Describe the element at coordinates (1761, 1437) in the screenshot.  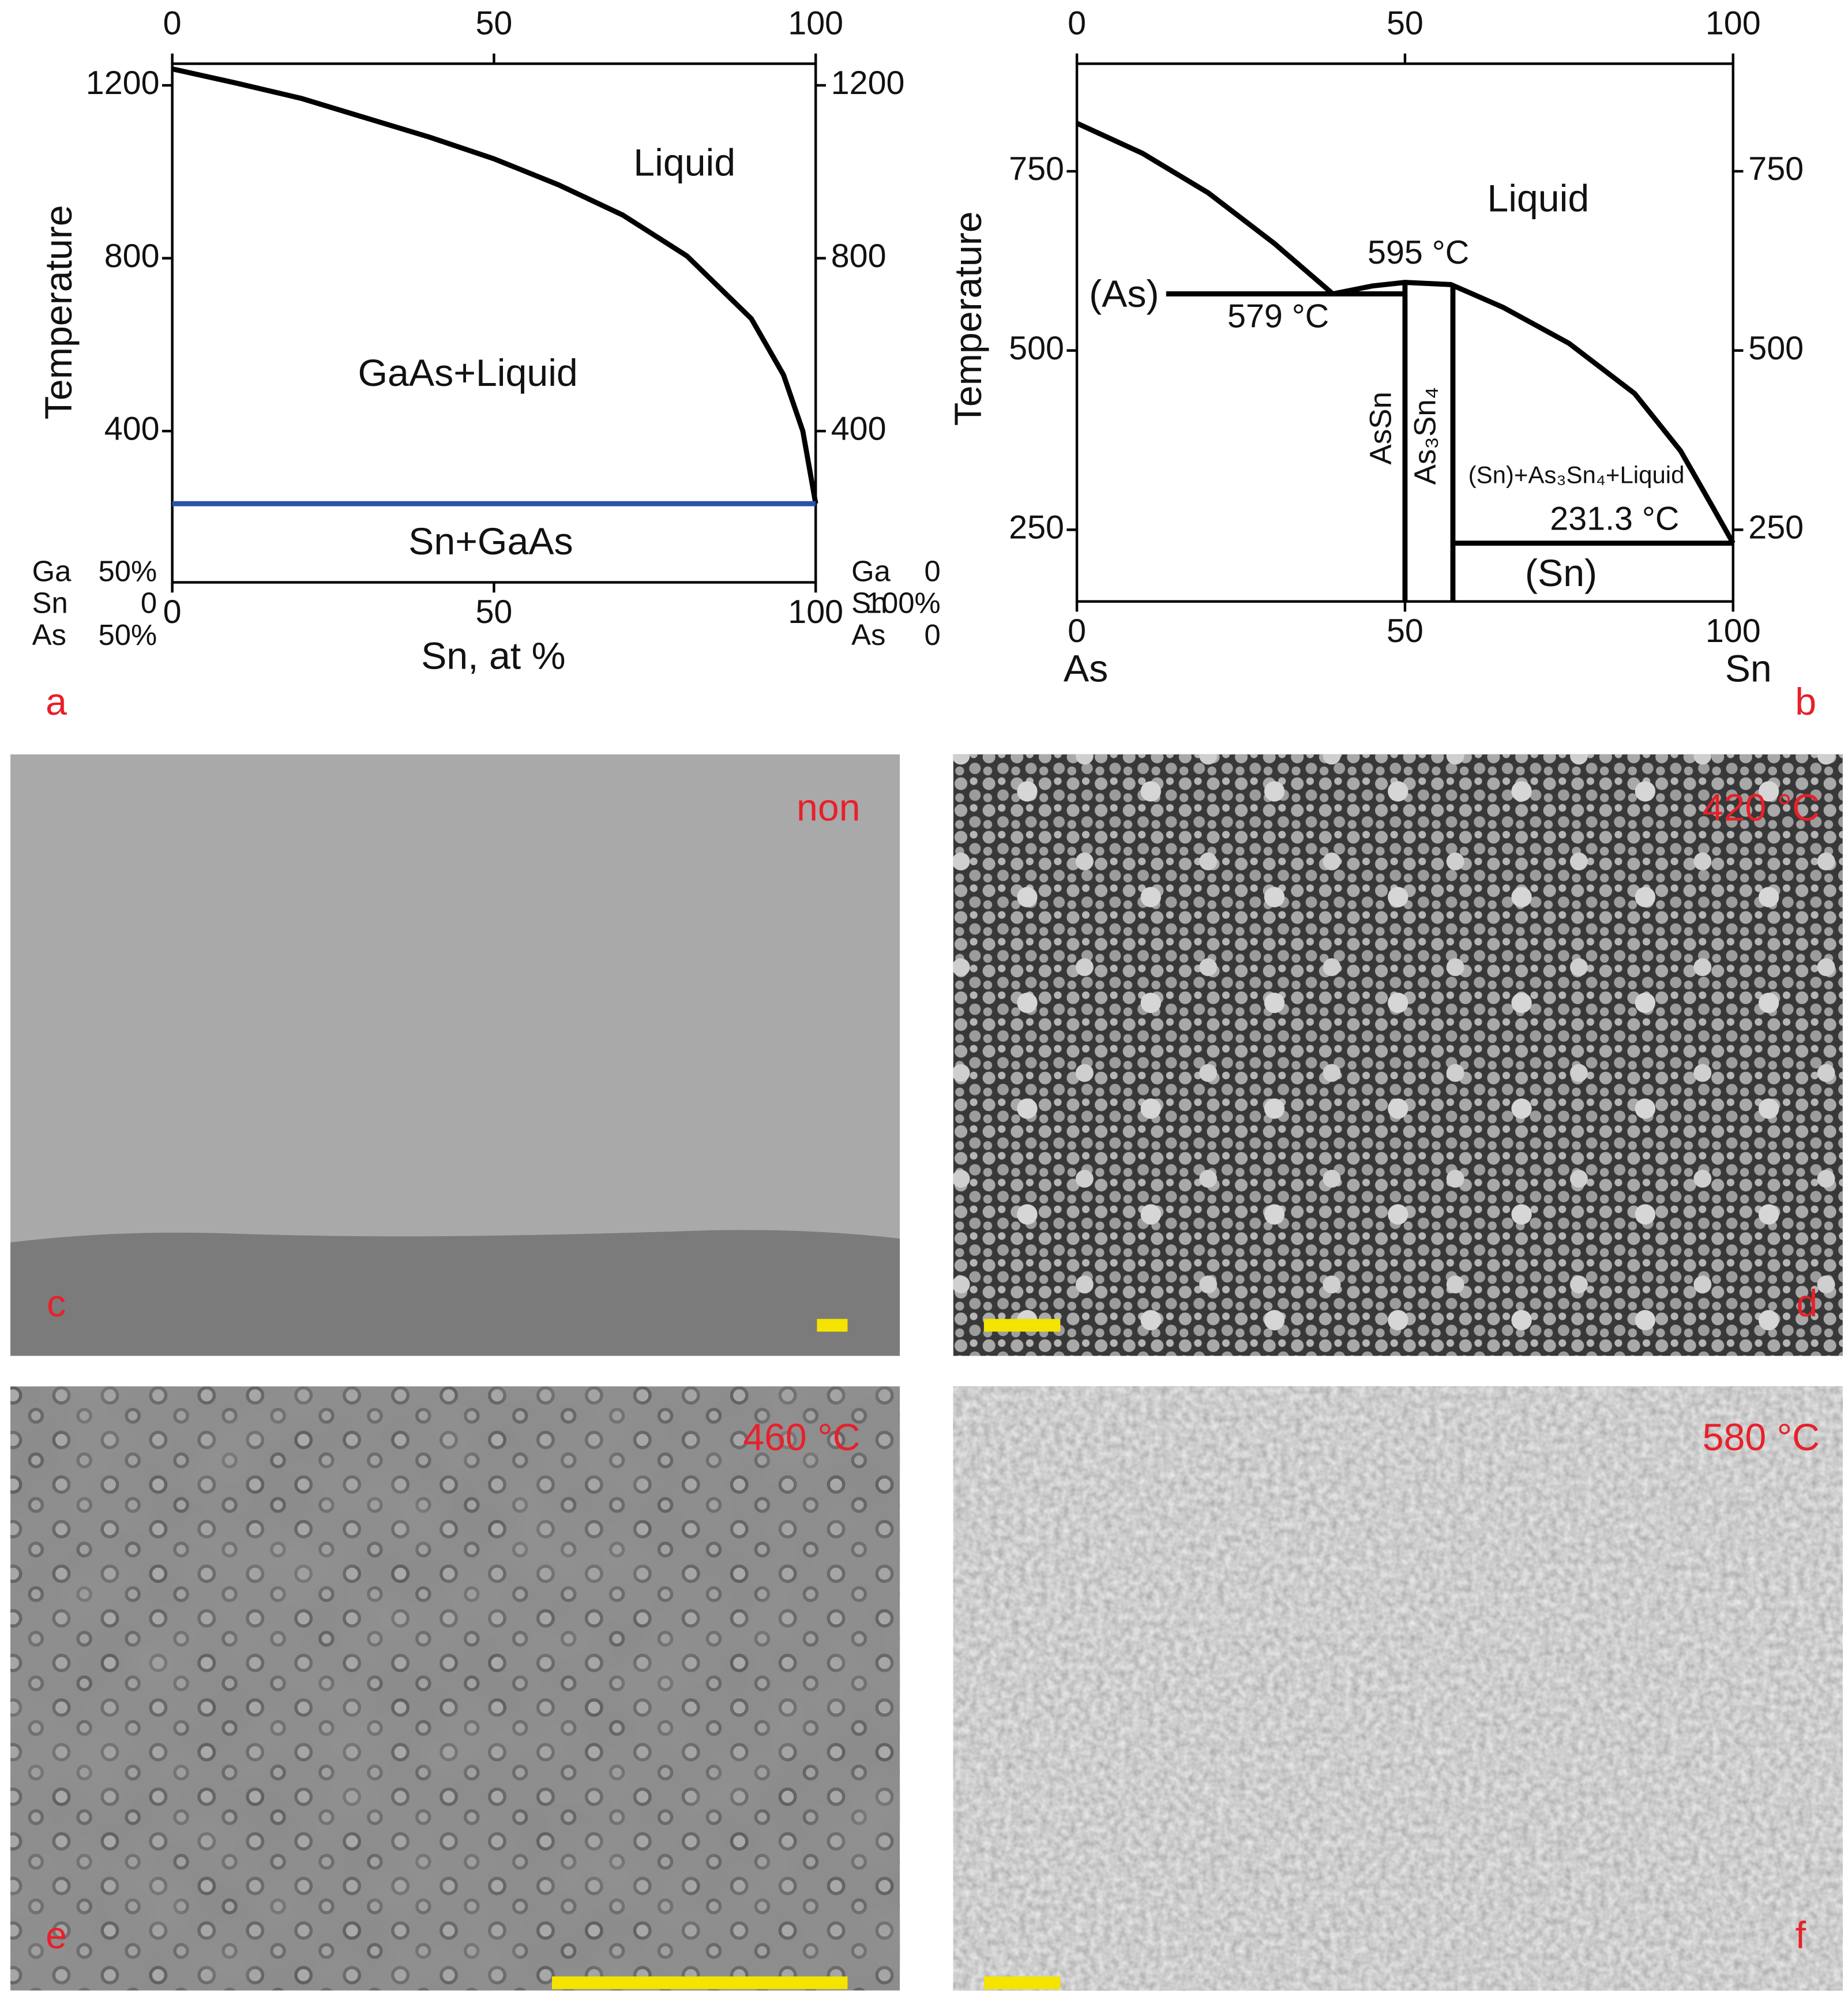
I see `panel-condition: 580 °C` at that location.